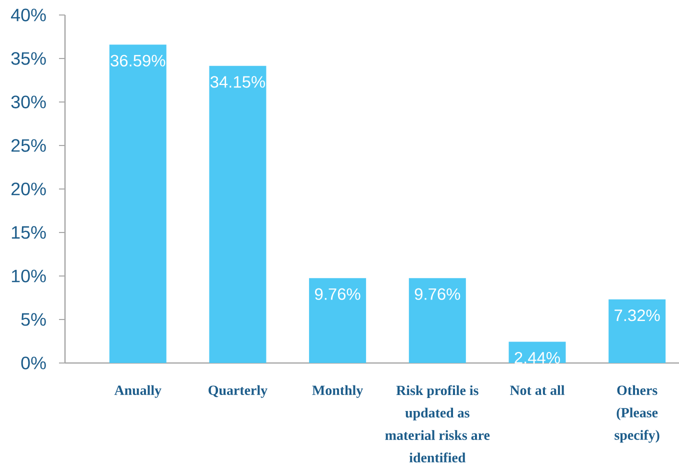 The width and height of the screenshot is (679, 474). Describe the element at coordinates (28, 145) in the screenshot. I see `y-tick-label: 25%` at that location.